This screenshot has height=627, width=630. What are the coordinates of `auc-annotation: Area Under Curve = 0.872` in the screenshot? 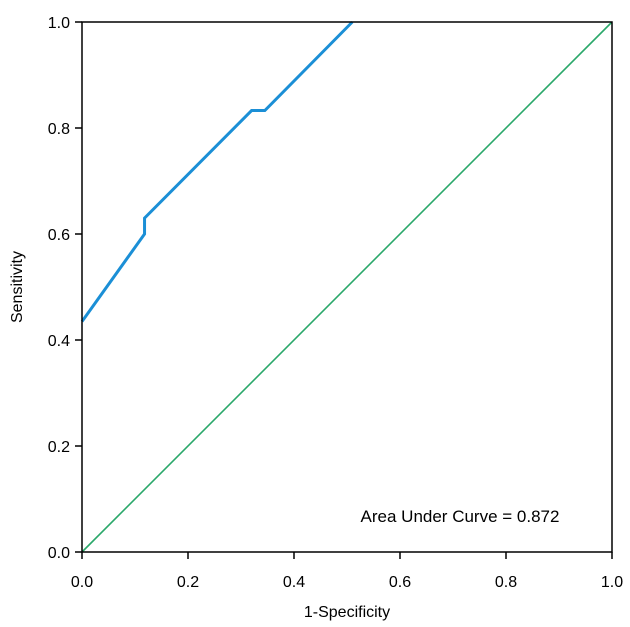 It's located at (460, 516).